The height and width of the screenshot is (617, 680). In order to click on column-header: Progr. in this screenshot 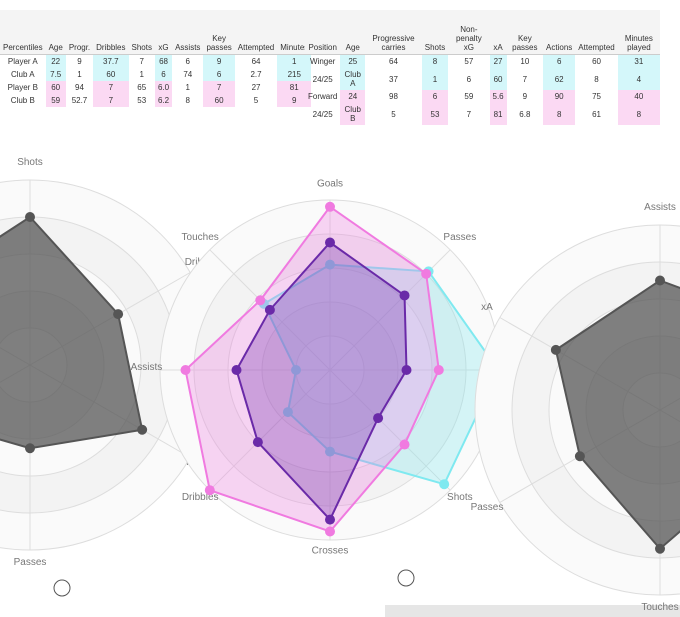, I will do `click(79, 32)`.